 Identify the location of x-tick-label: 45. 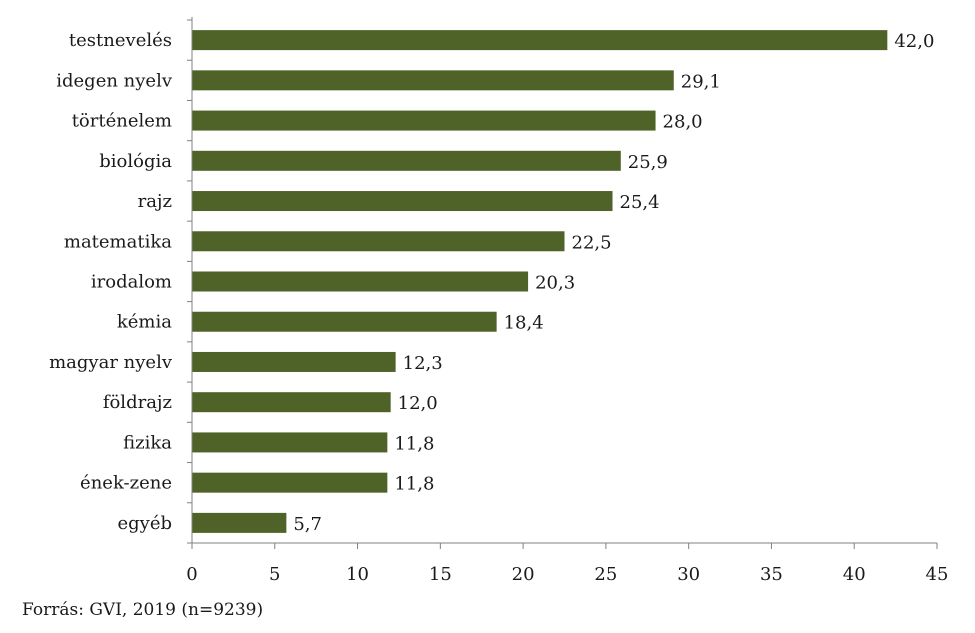
(937, 574).